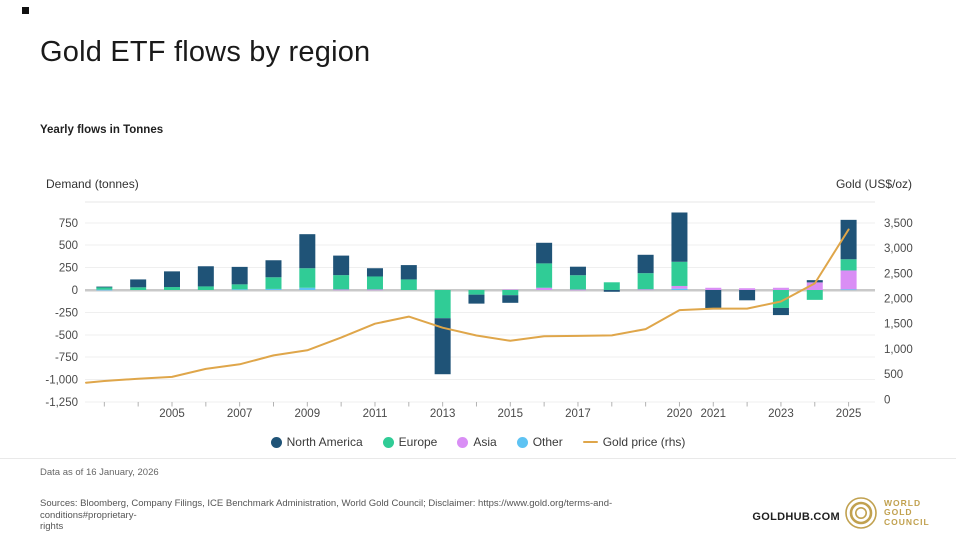  Describe the element at coordinates (577, 290) in the screenshot. I see `bar-segment-asia-2017` at that location.